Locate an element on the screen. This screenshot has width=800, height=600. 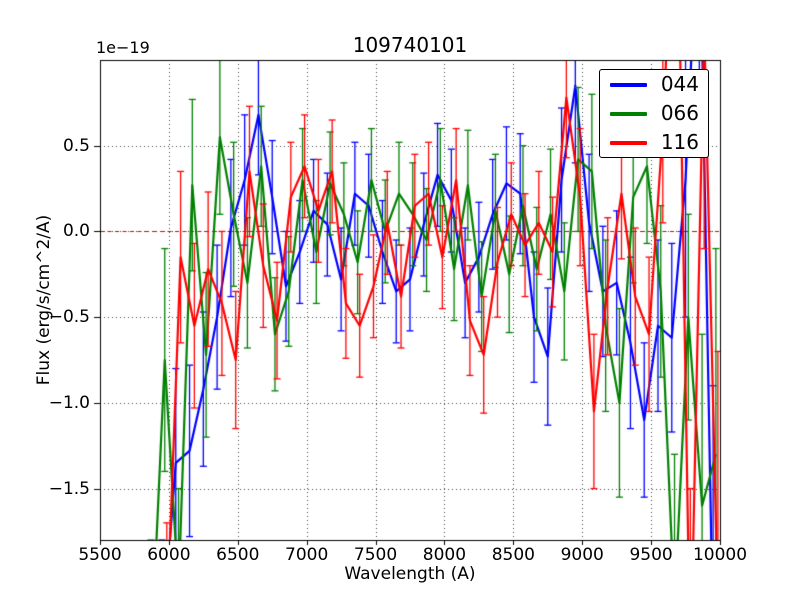
x-tick-label: 8000 is located at coordinates (444, 555).